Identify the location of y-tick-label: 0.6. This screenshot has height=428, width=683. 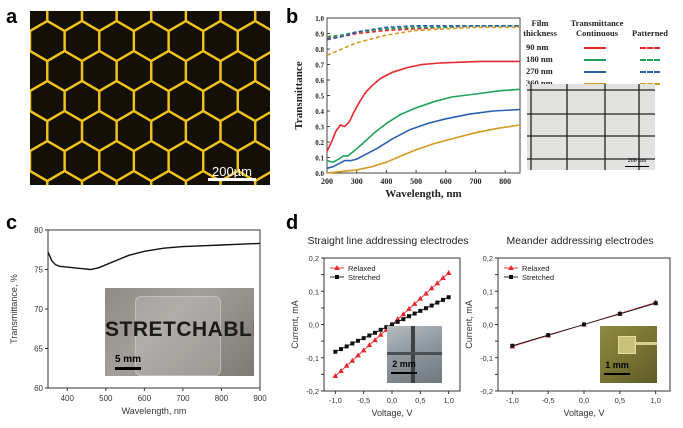
(319, 81).